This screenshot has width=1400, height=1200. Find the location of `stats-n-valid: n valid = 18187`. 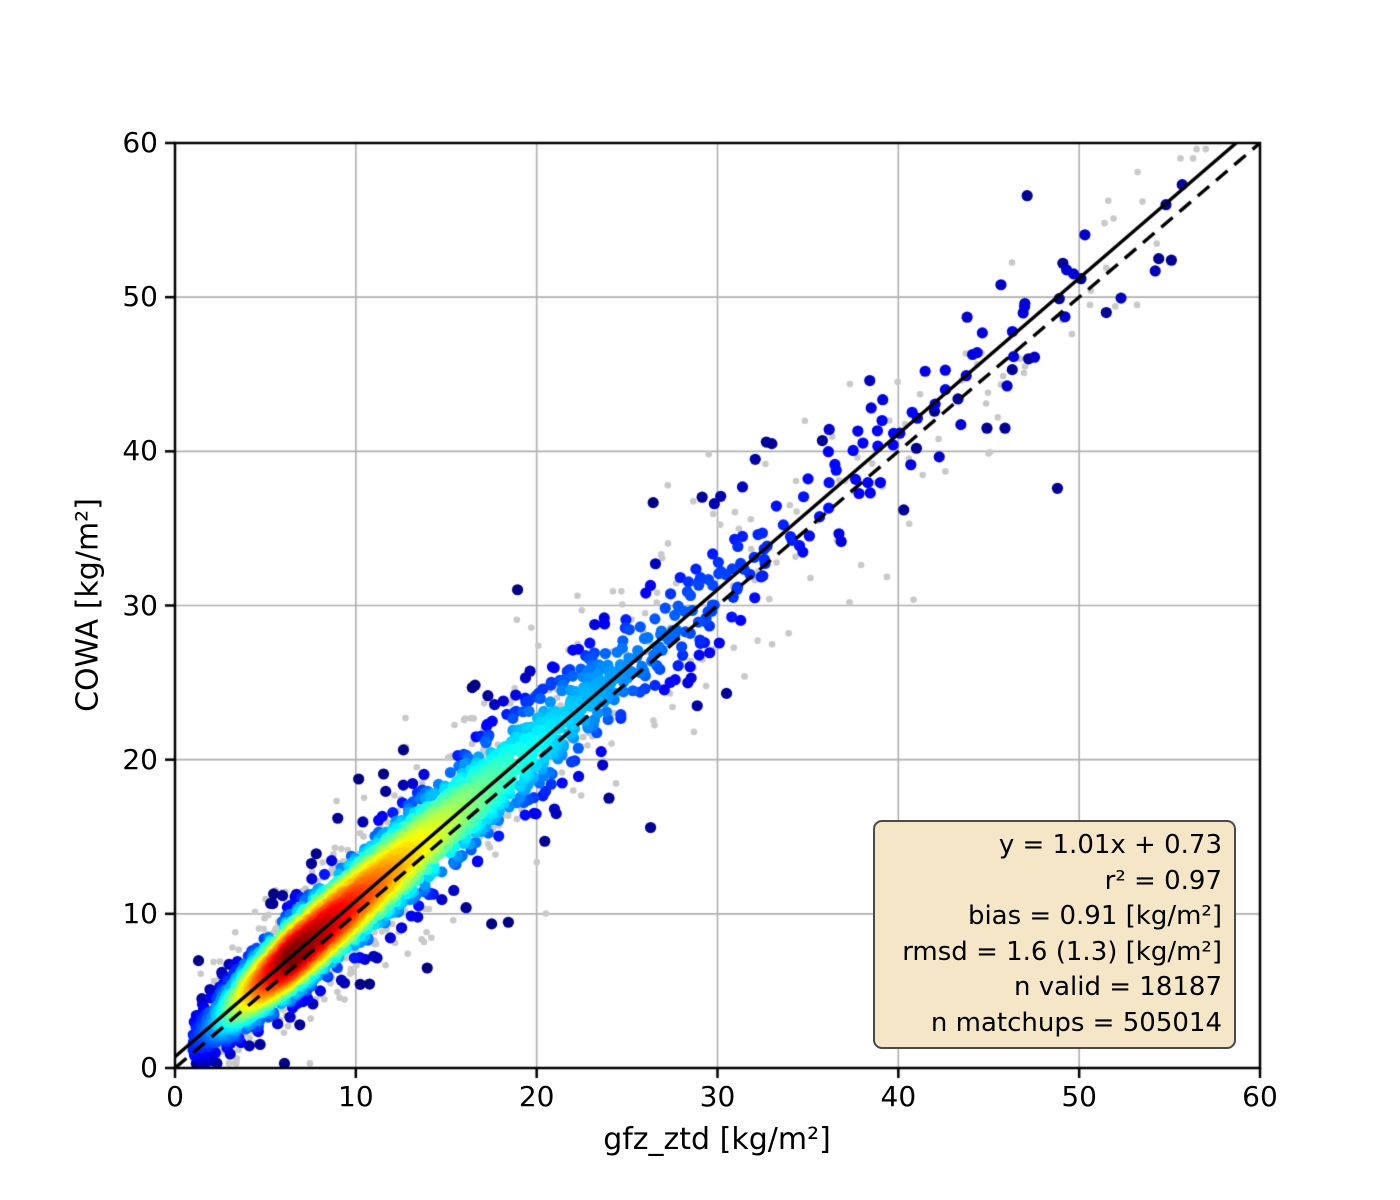

stats-n-valid: n valid = 18187 is located at coordinates (1117, 987).